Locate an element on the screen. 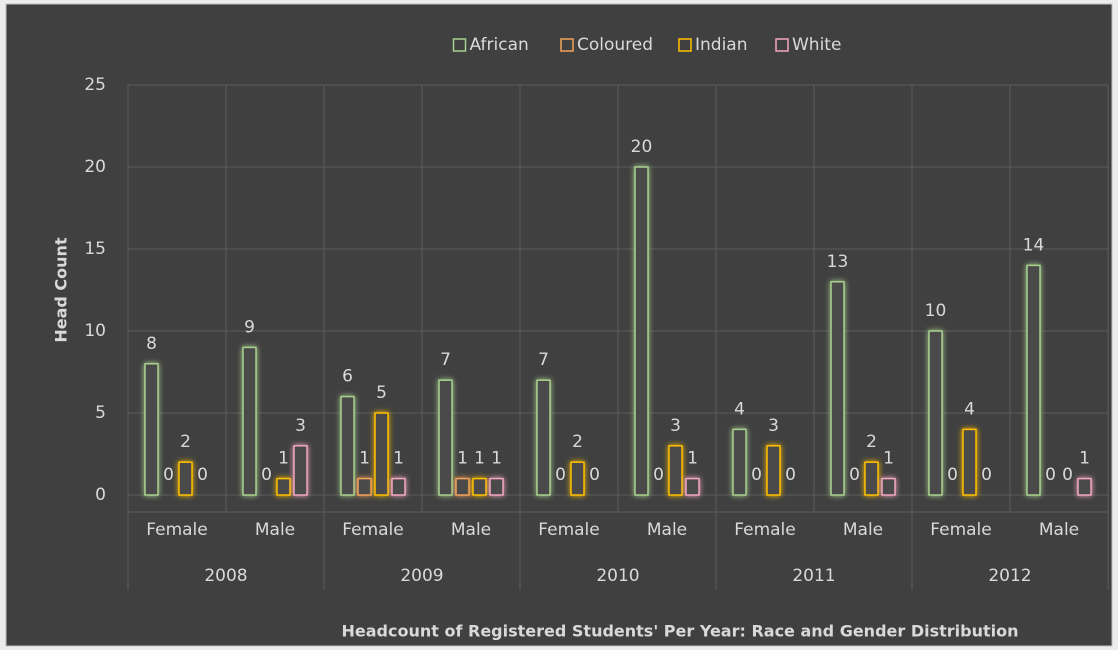  group-label: 2011 is located at coordinates (813, 576).